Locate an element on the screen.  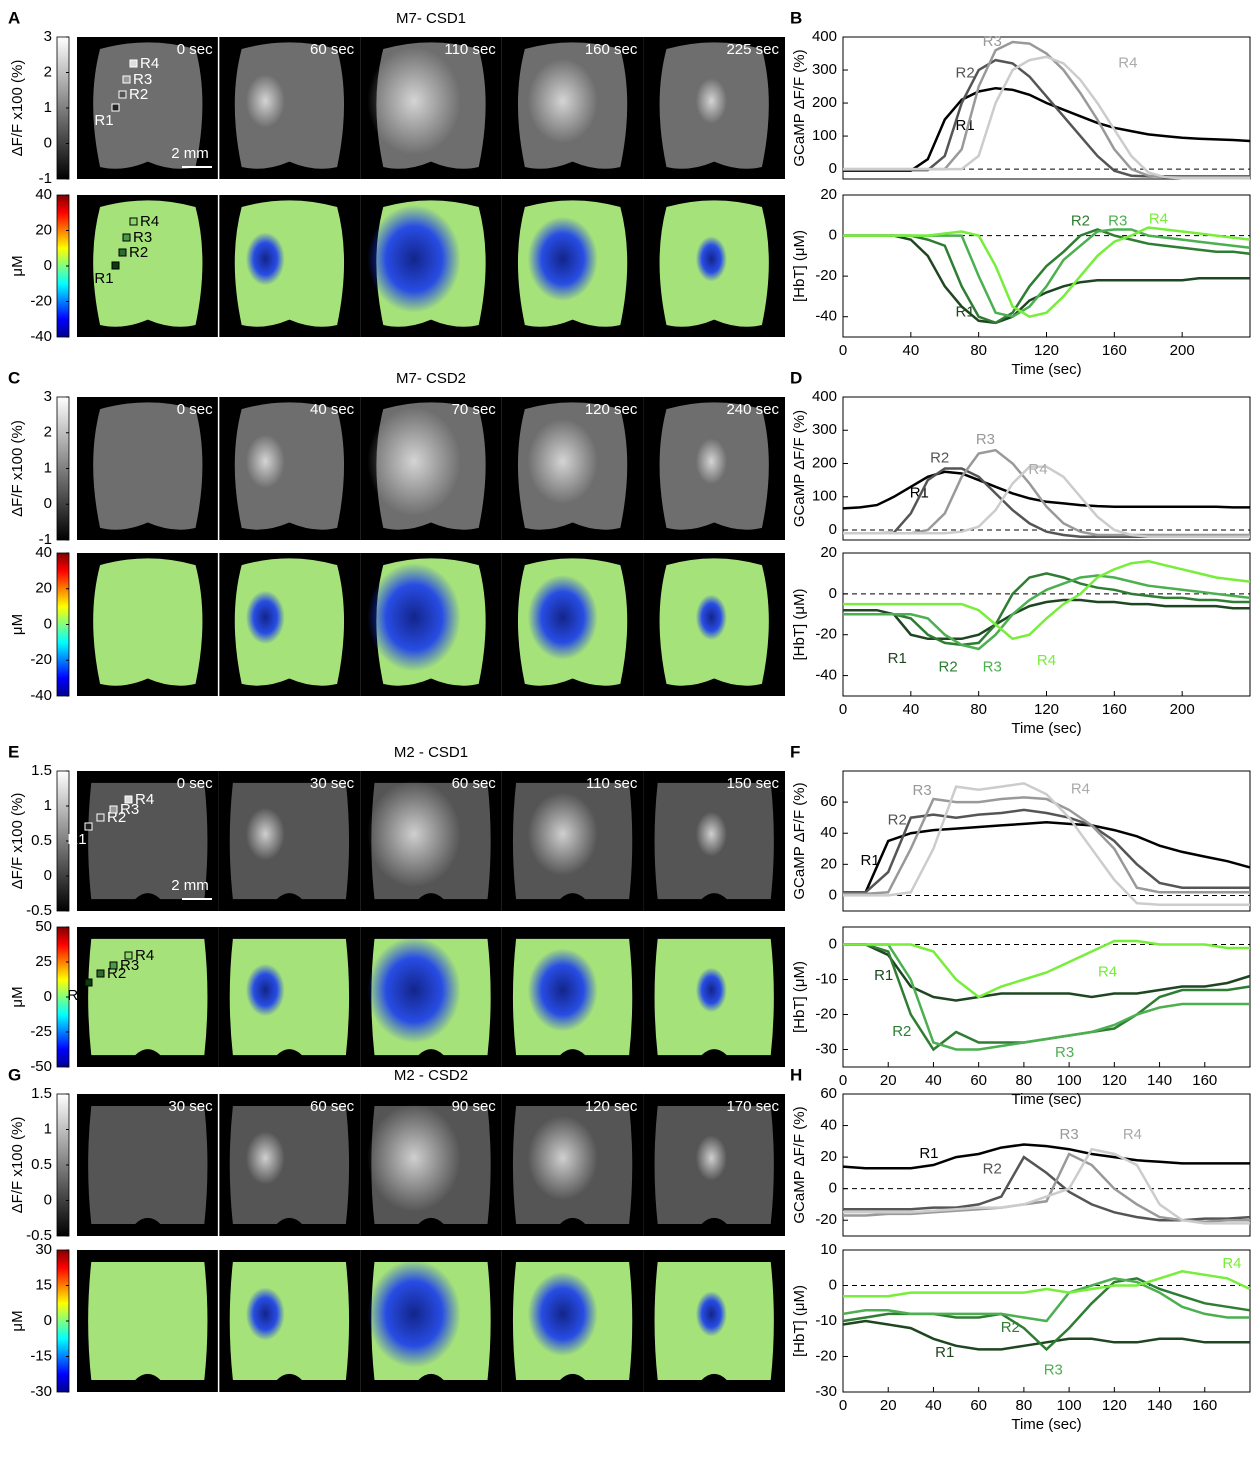
panel-letter: C is located at coordinates (14, 377).